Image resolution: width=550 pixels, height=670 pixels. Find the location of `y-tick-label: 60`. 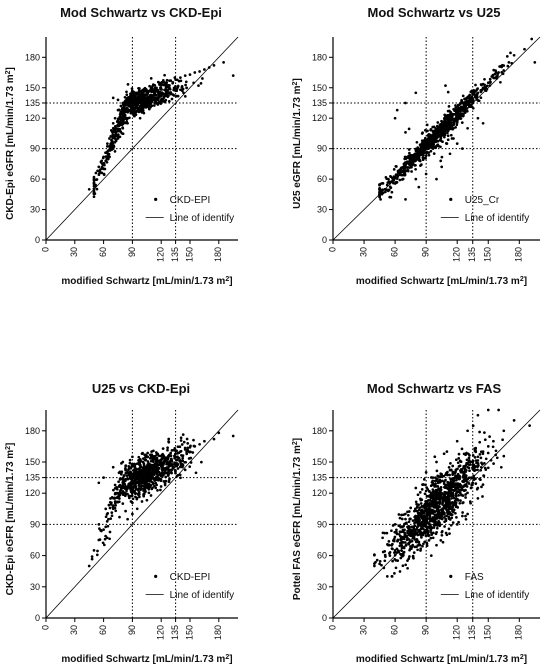

y-tick-label: 60 is located at coordinates (35, 556).